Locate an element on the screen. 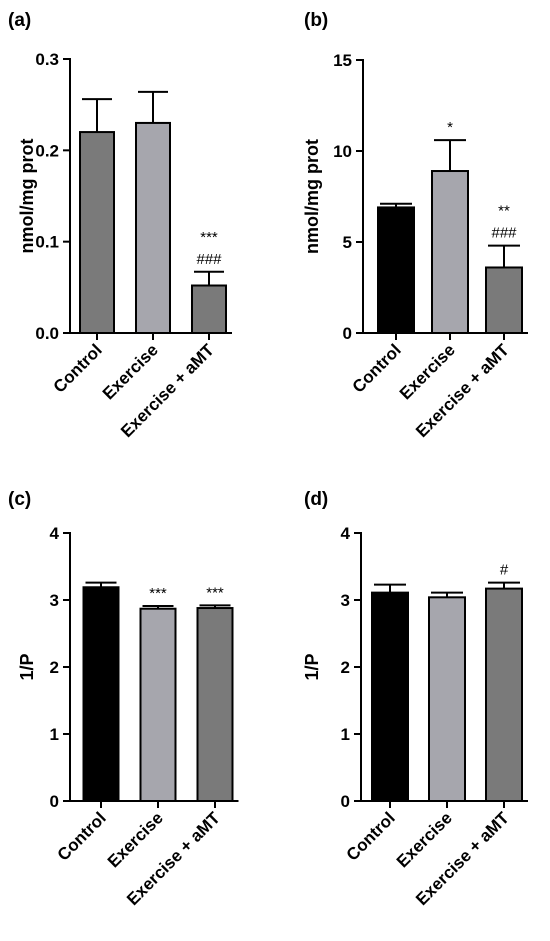  panel-label: (d) is located at coordinates (316, 499).